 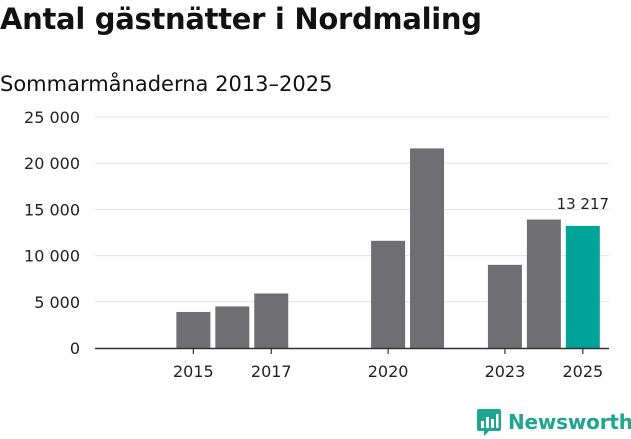 I want to click on y-tick-label: 0, so click(x=75, y=348).